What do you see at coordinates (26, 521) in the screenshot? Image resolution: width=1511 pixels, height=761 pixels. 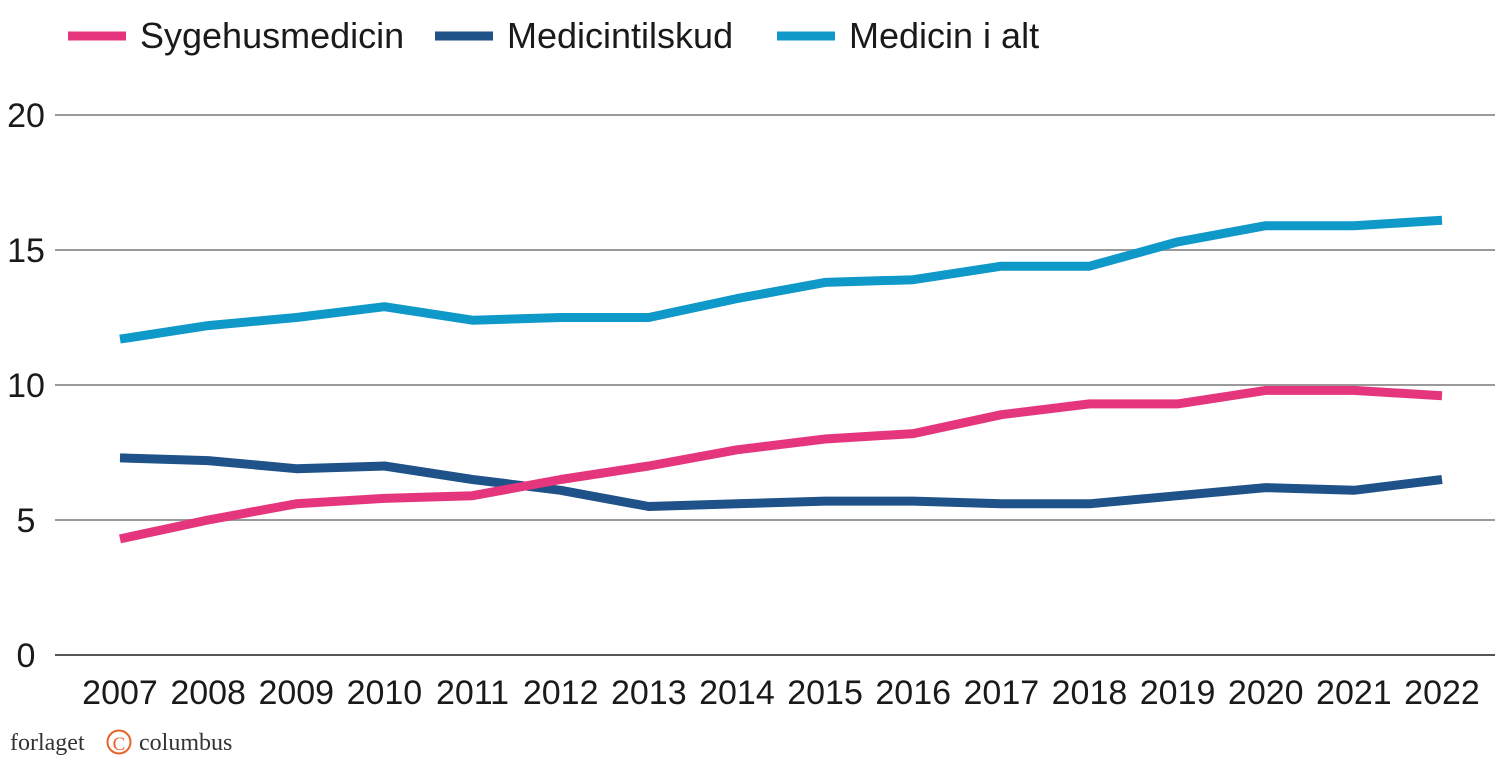 I see `y-tick-label: 5` at bounding box center [26, 521].